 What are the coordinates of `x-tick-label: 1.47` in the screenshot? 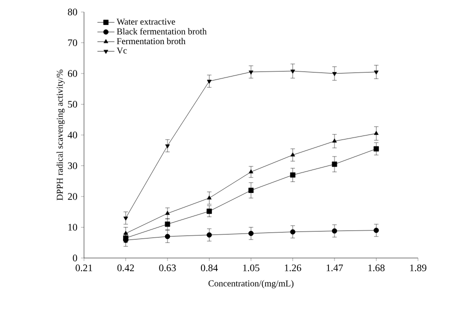 It's located at (334, 268).